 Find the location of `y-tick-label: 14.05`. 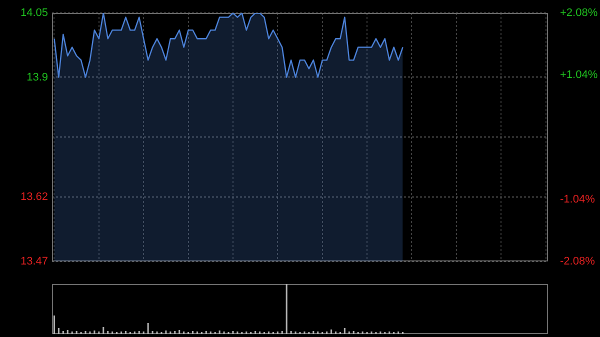

y-tick-label: 14.05 is located at coordinates (34, 13).